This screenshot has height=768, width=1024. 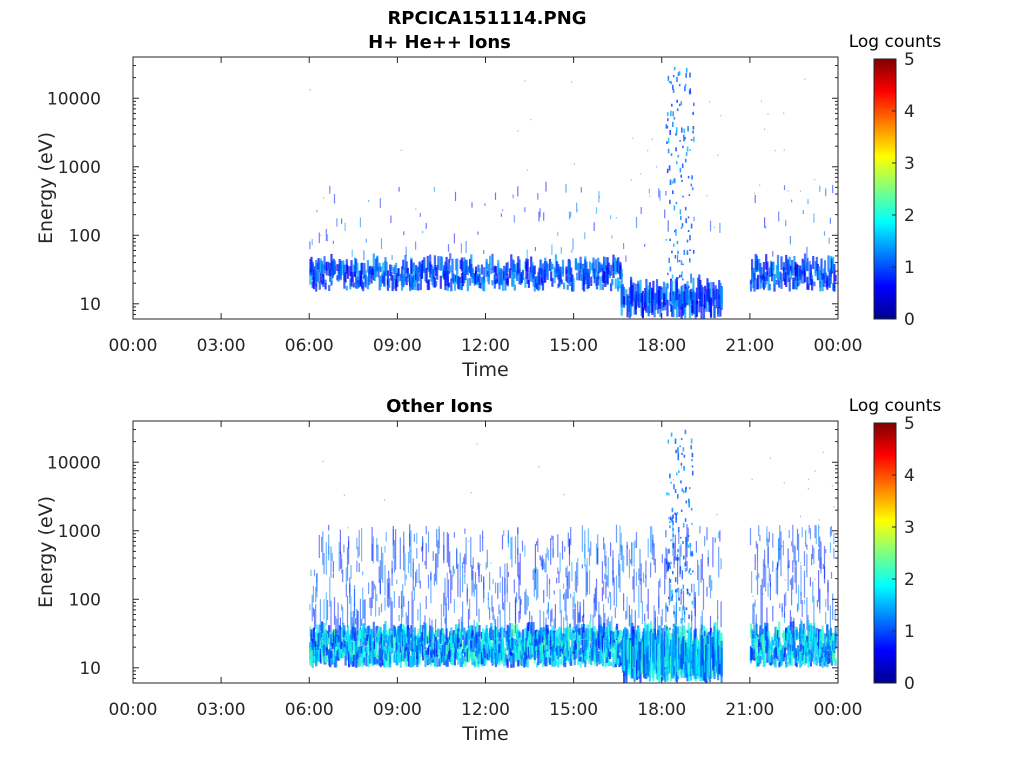 What do you see at coordinates (486, 18) in the screenshot?
I see `figure-title: RPCICA151114.PNG` at bounding box center [486, 18].